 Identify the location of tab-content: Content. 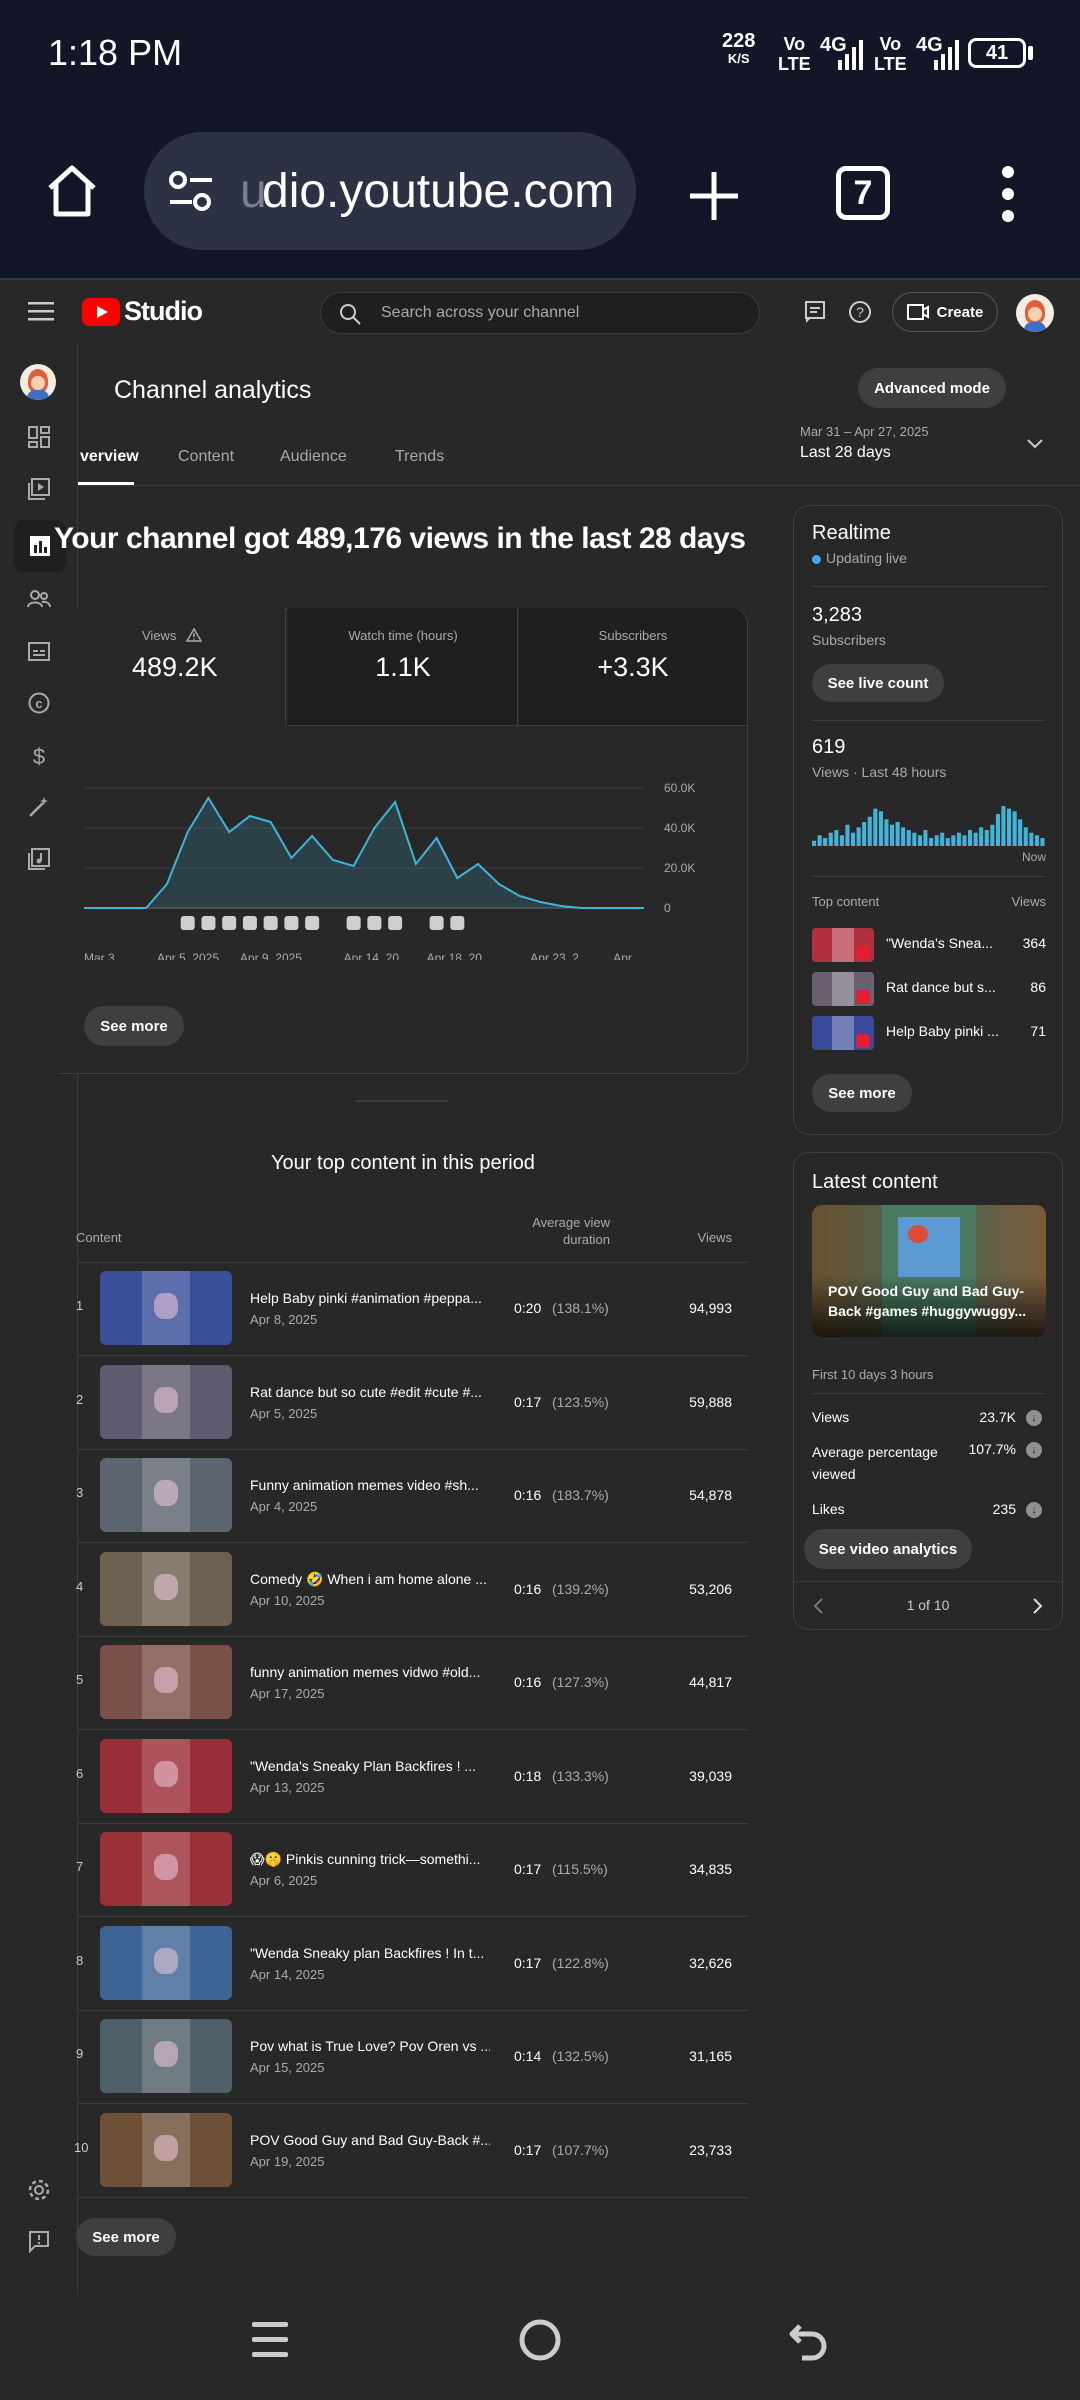
(206, 456).